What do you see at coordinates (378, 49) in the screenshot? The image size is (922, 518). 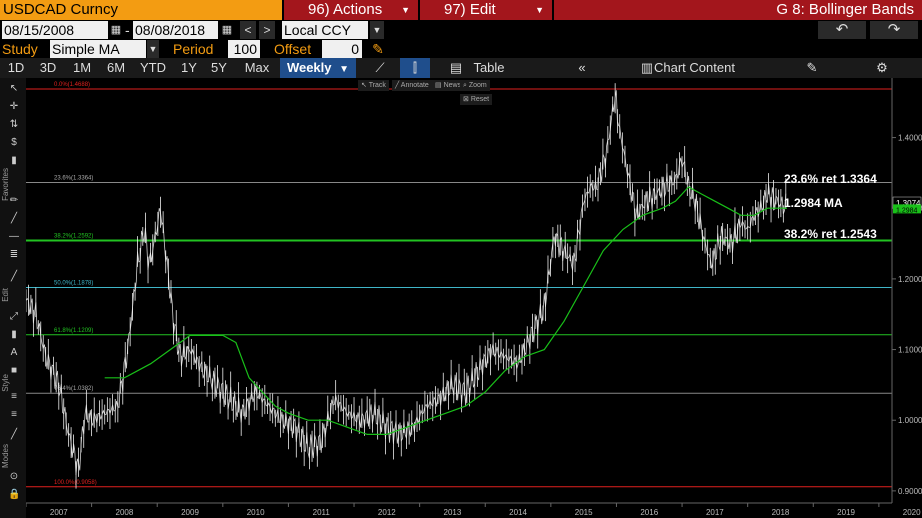 I see `pencil-icon: ✎` at bounding box center [378, 49].